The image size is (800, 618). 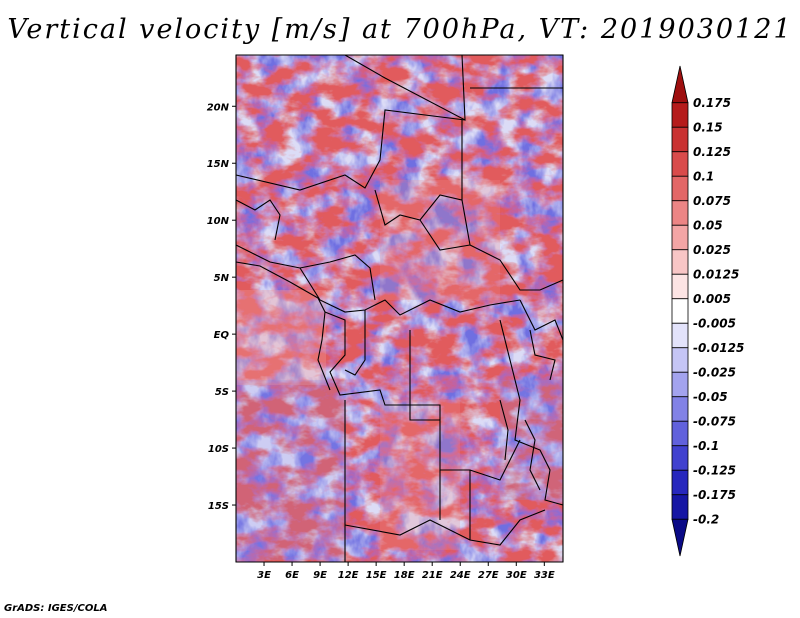 What do you see at coordinates (714, 372) in the screenshot?
I see `colorbar-label: -0.025` at bounding box center [714, 372].